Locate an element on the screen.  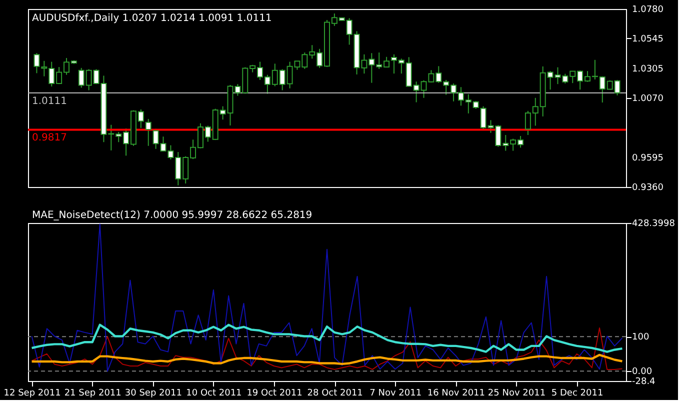
candlestick is located at coordinates (148, 132).